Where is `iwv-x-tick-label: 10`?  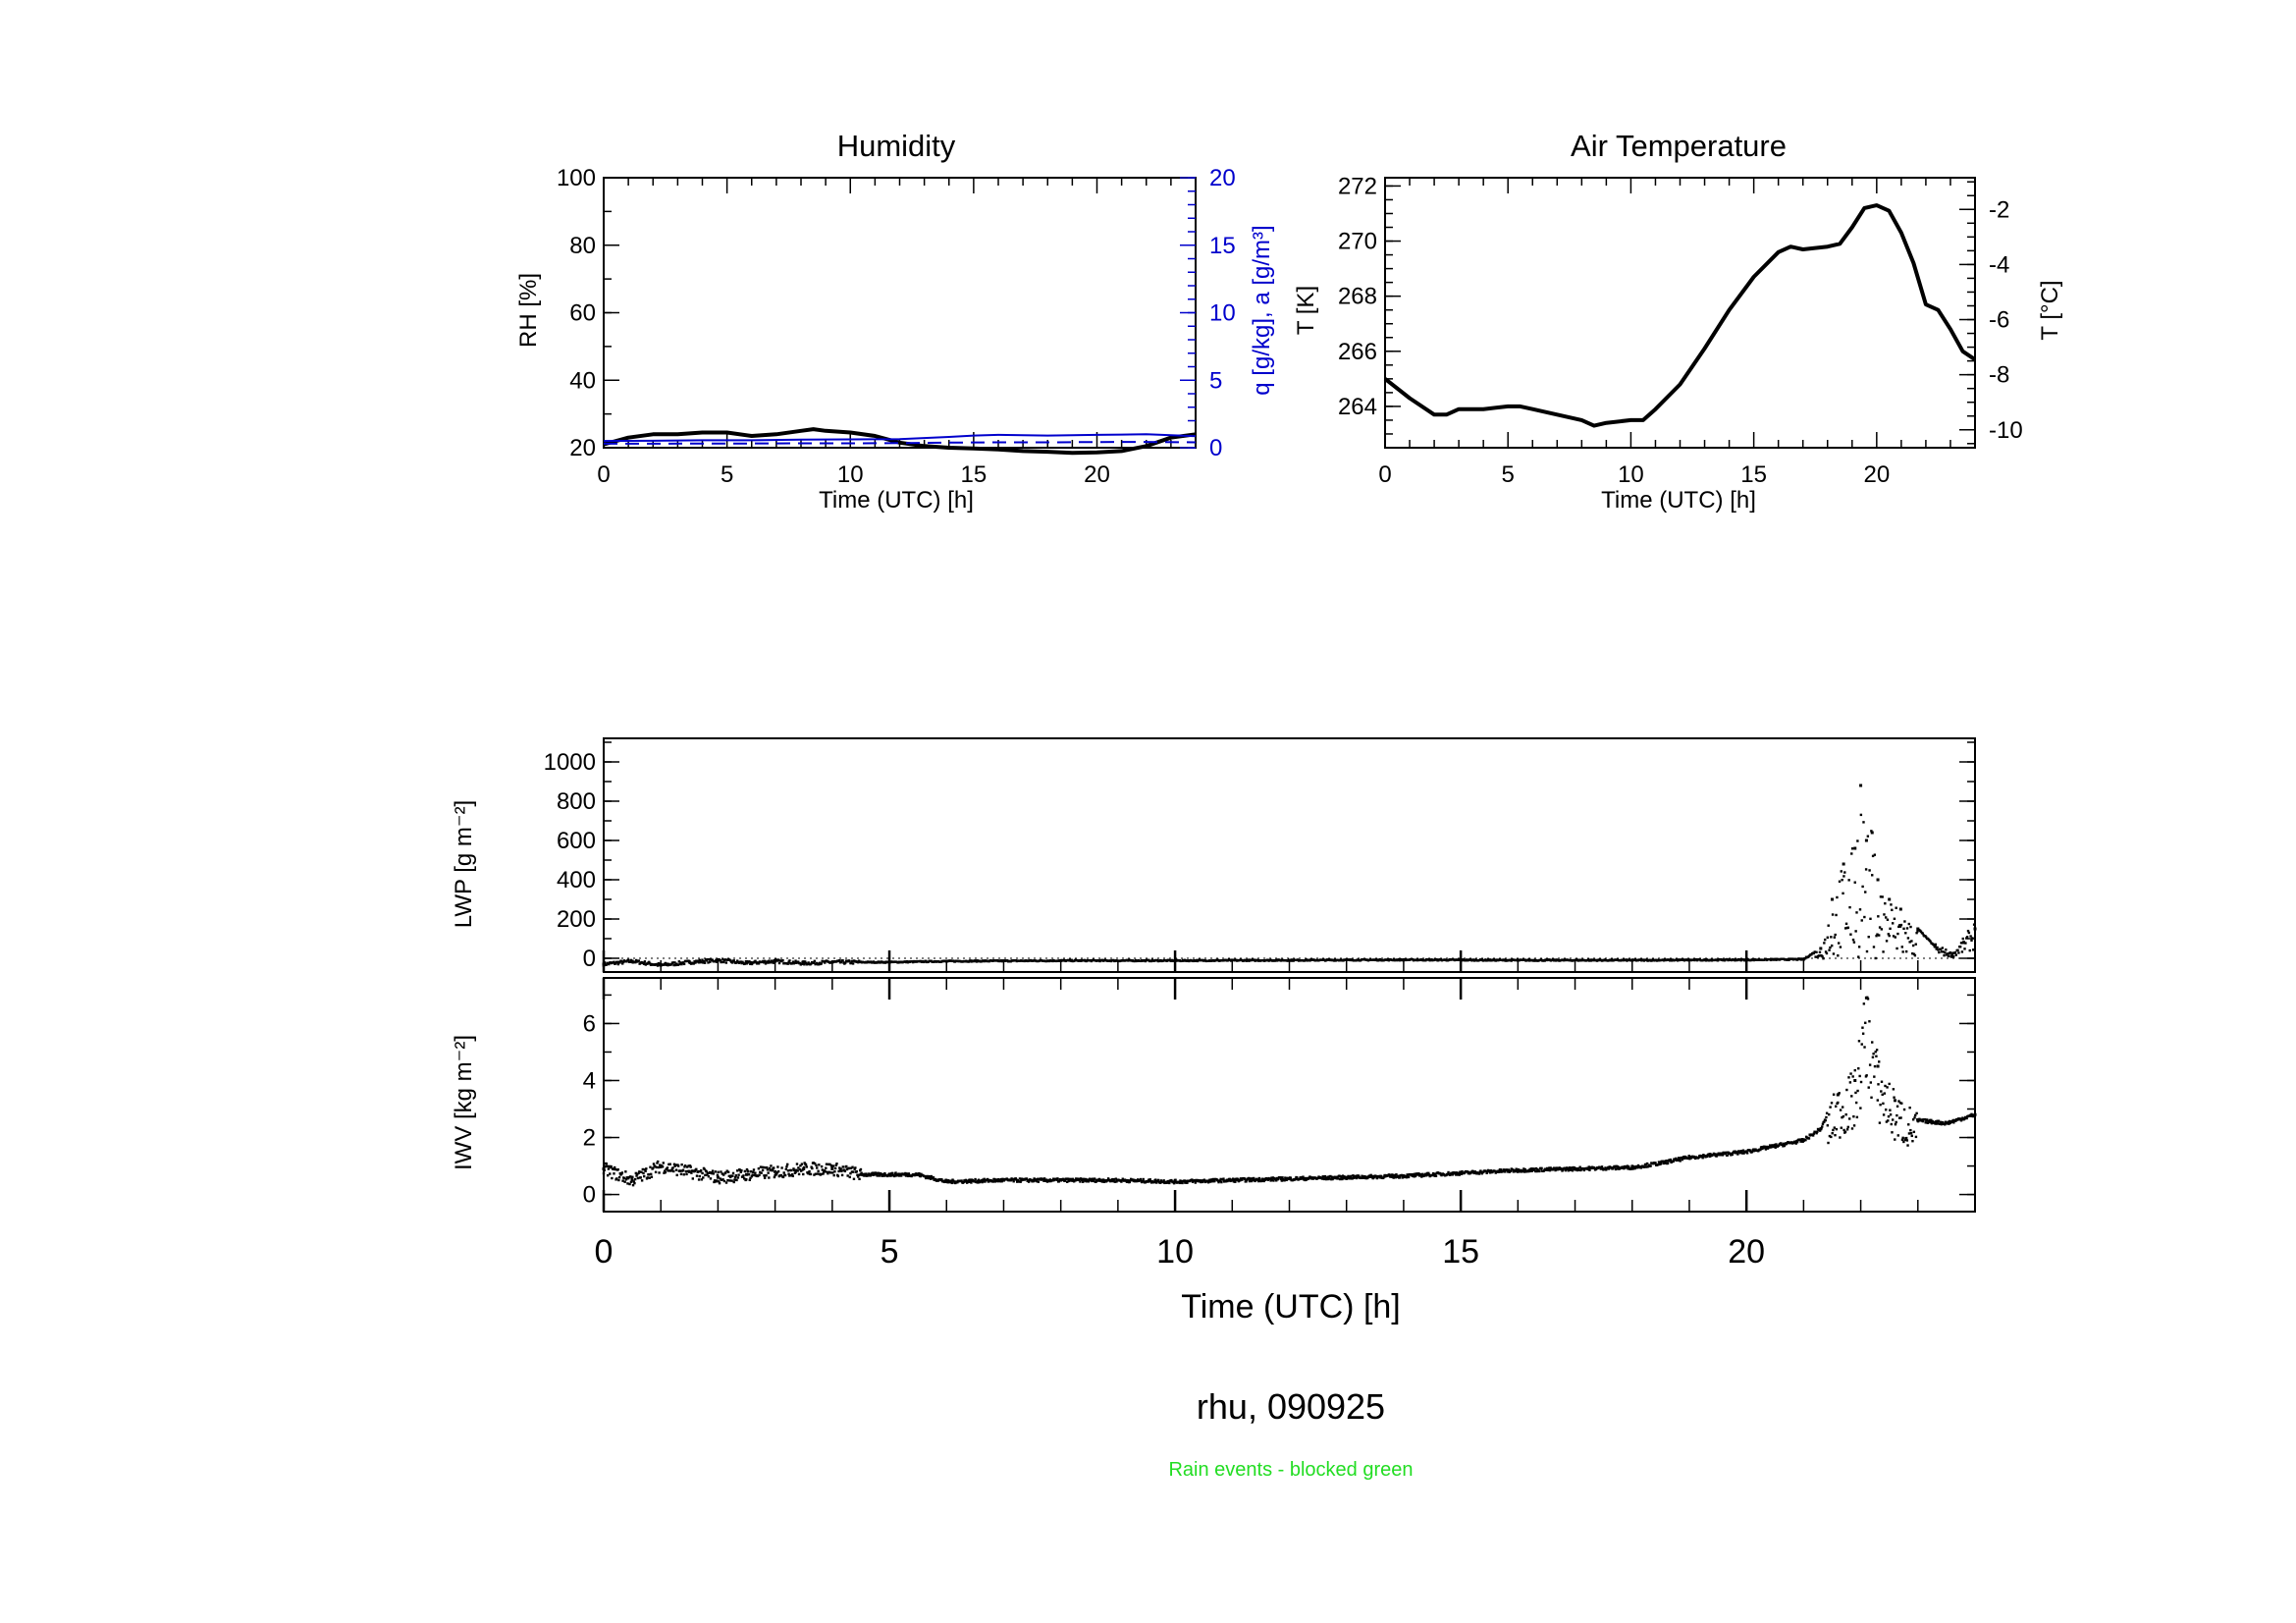
iwv-x-tick-label: 10 is located at coordinates (1175, 1252).